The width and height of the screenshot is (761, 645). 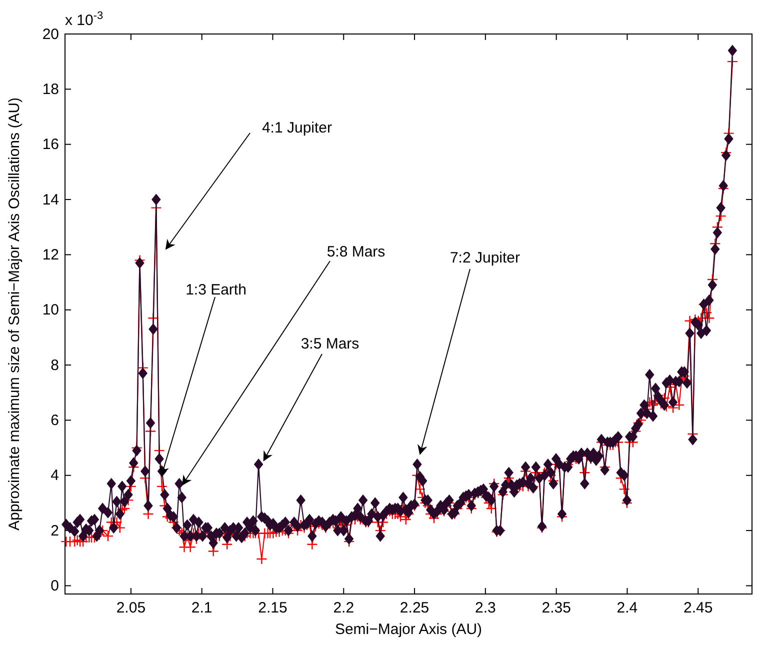 I want to click on y-tick-label: 14, so click(x=50, y=199).